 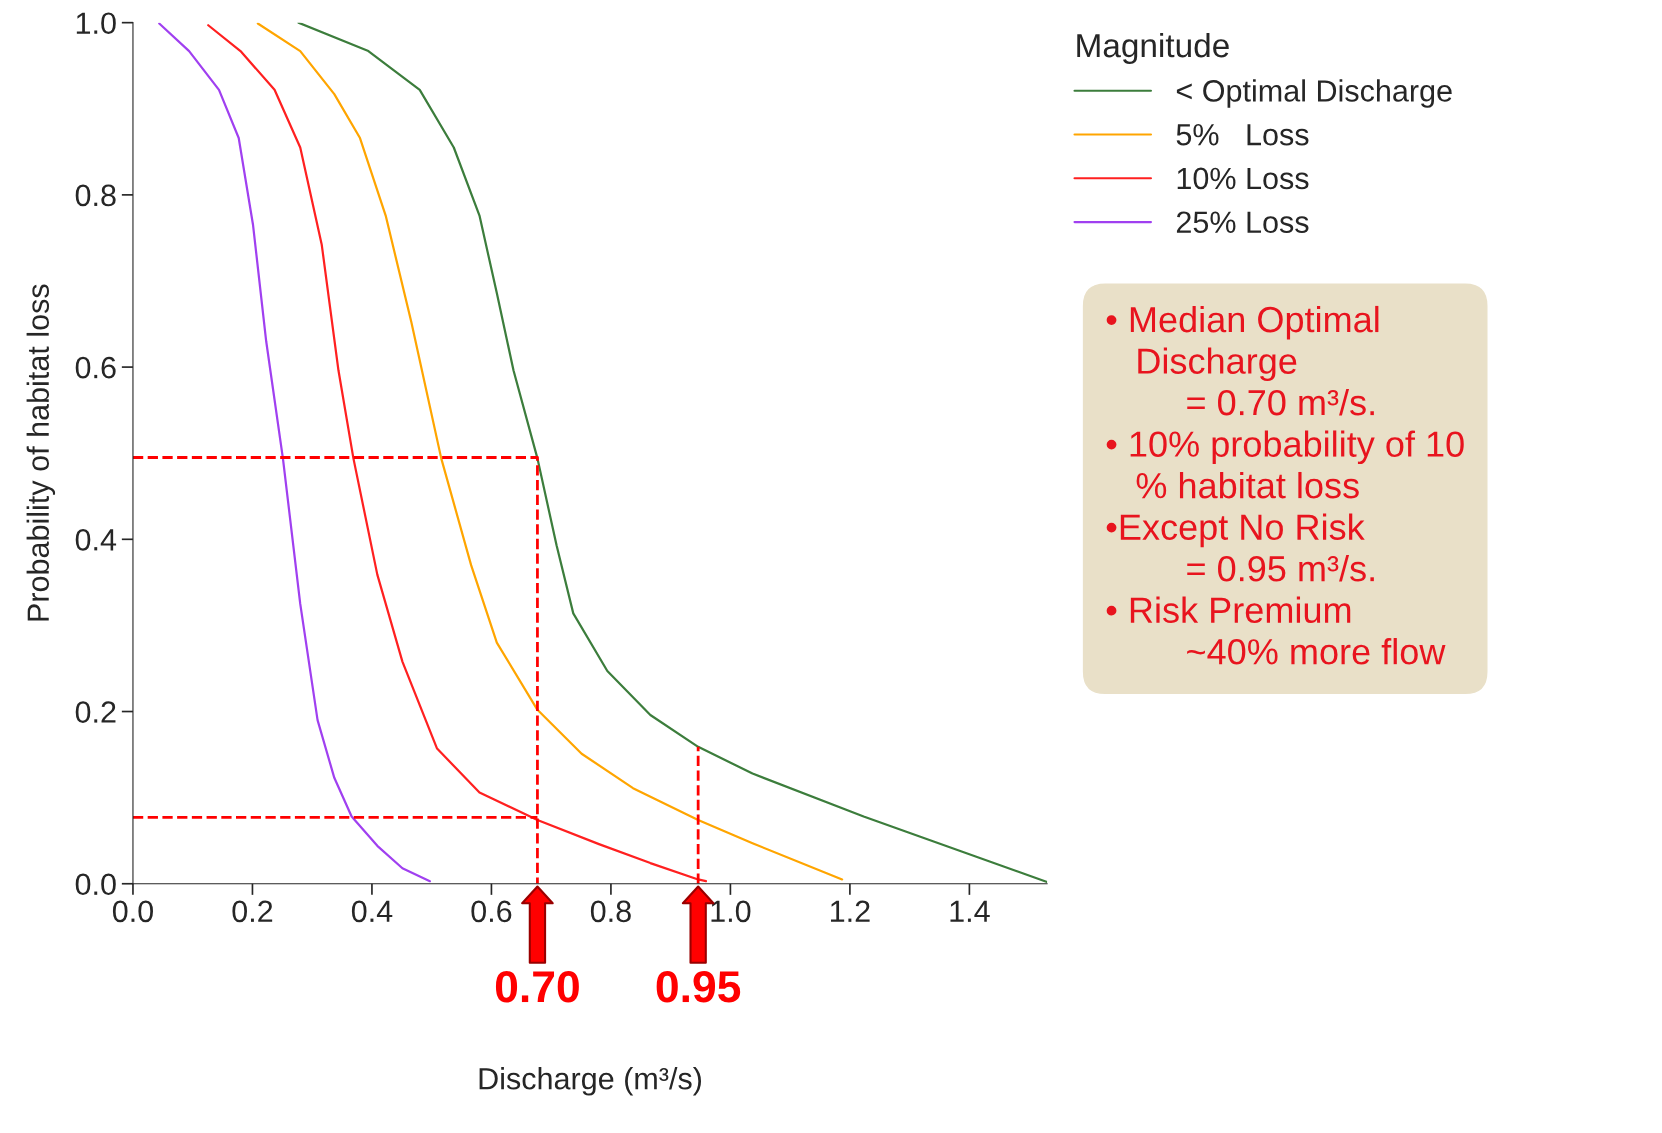 What do you see at coordinates (95, 712) in the screenshot?
I see `y-tick-label: 0.2` at bounding box center [95, 712].